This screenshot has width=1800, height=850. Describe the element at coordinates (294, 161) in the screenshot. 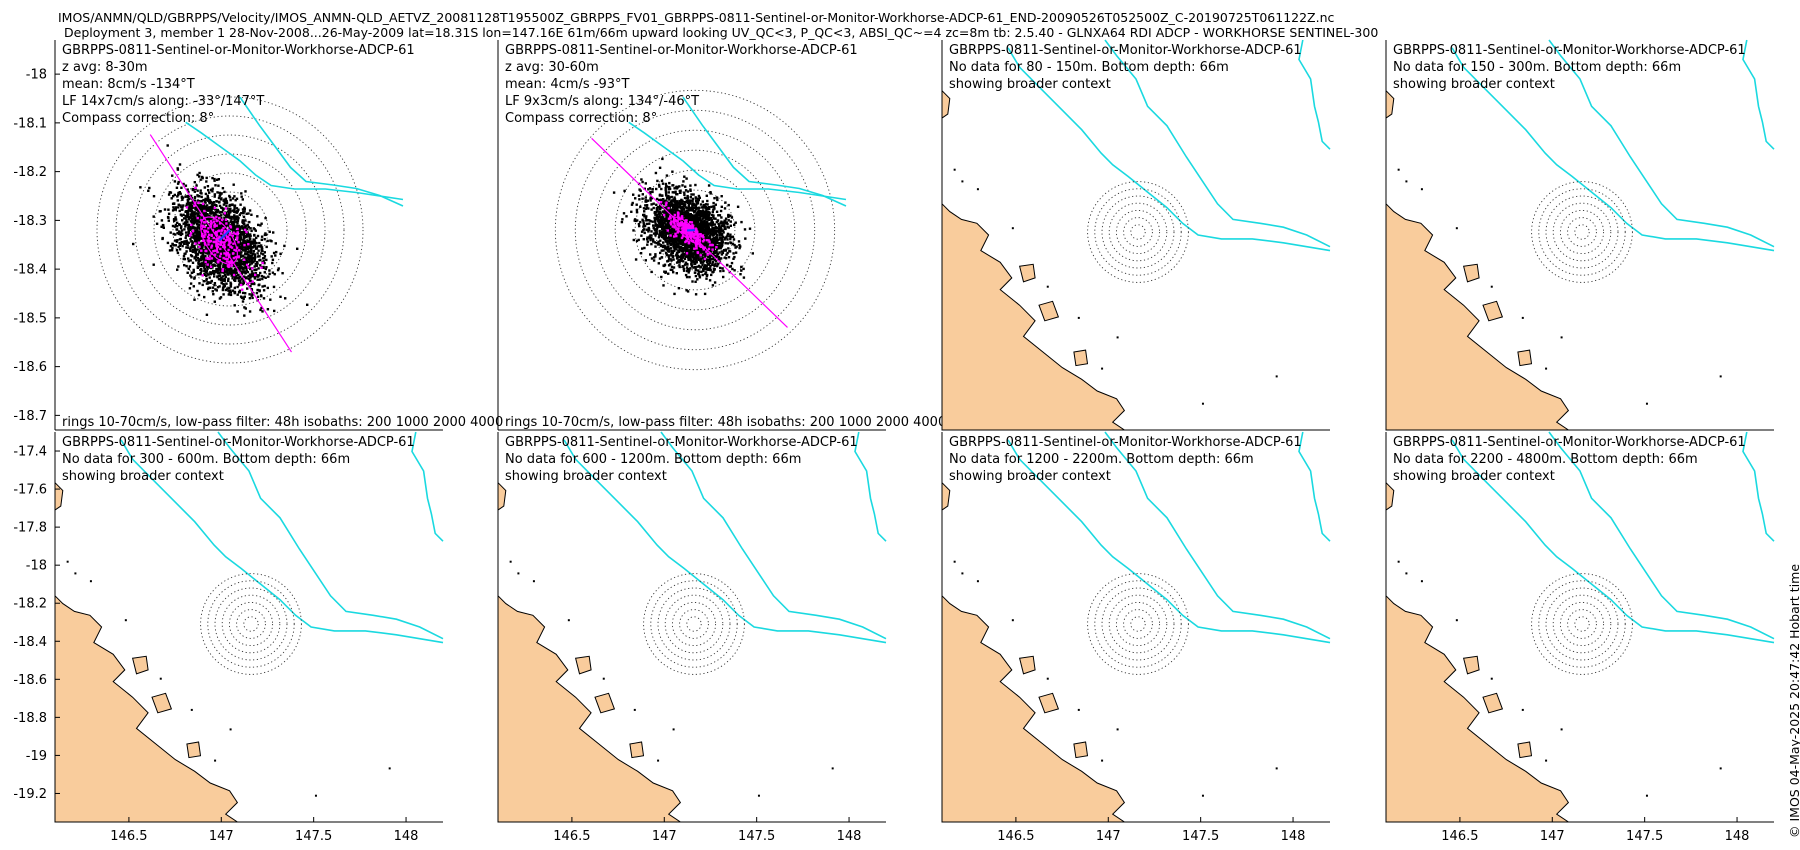

I see `isobath-line` at that location.